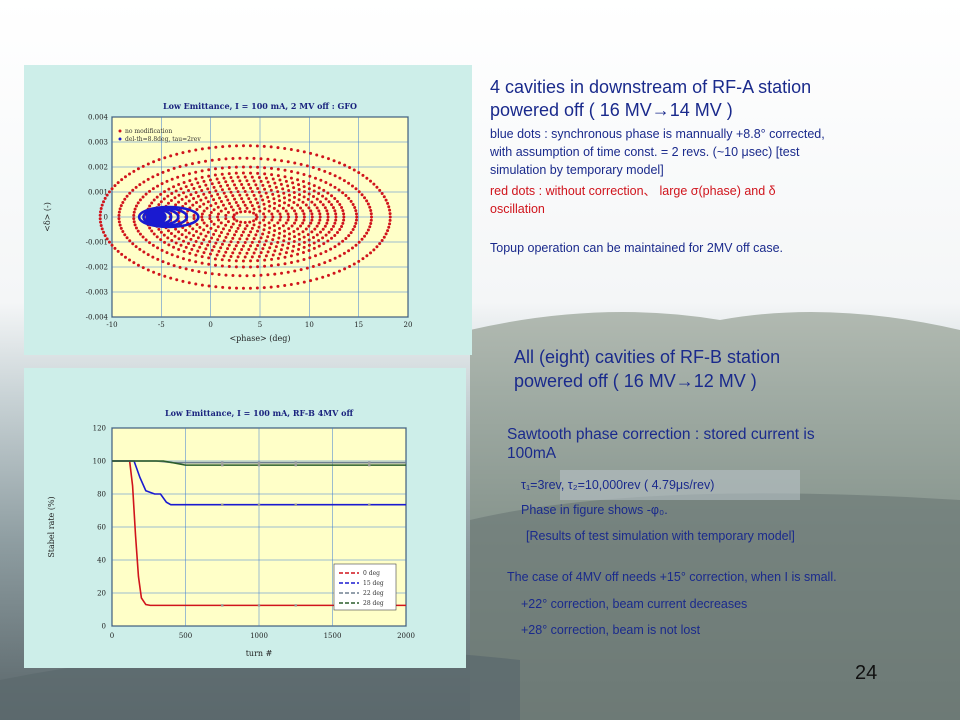 The height and width of the screenshot is (720, 960). What do you see at coordinates (866, 673) in the screenshot?
I see `page-number: 24` at bounding box center [866, 673].